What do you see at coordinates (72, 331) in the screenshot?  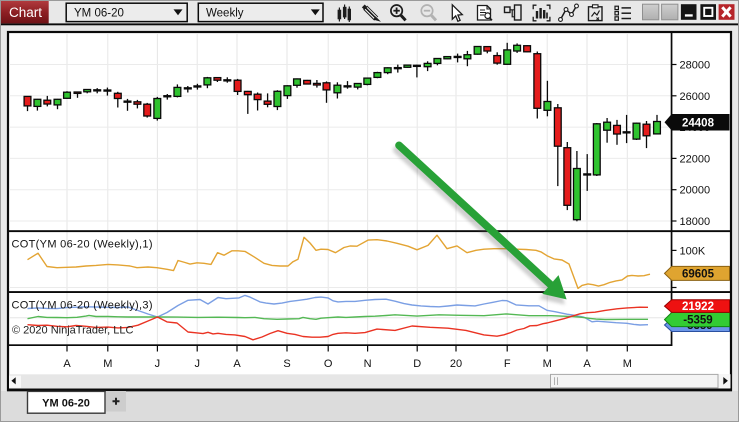 I see `svg-text: © 2020 NinjaTrader, LLC` at bounding box center [72, 331].